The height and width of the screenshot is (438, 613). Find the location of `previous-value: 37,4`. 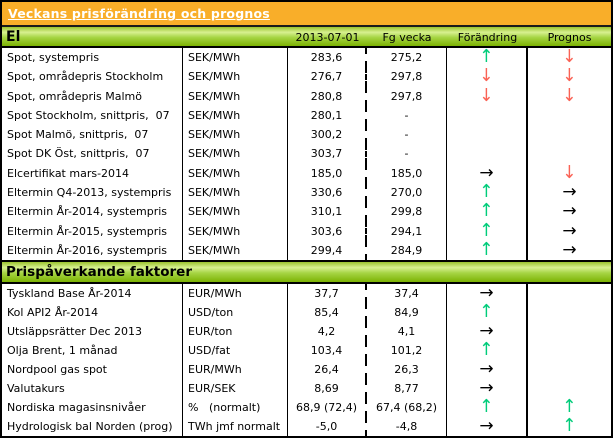

previous-value: 37,4 is located at coordinates (407, 293).